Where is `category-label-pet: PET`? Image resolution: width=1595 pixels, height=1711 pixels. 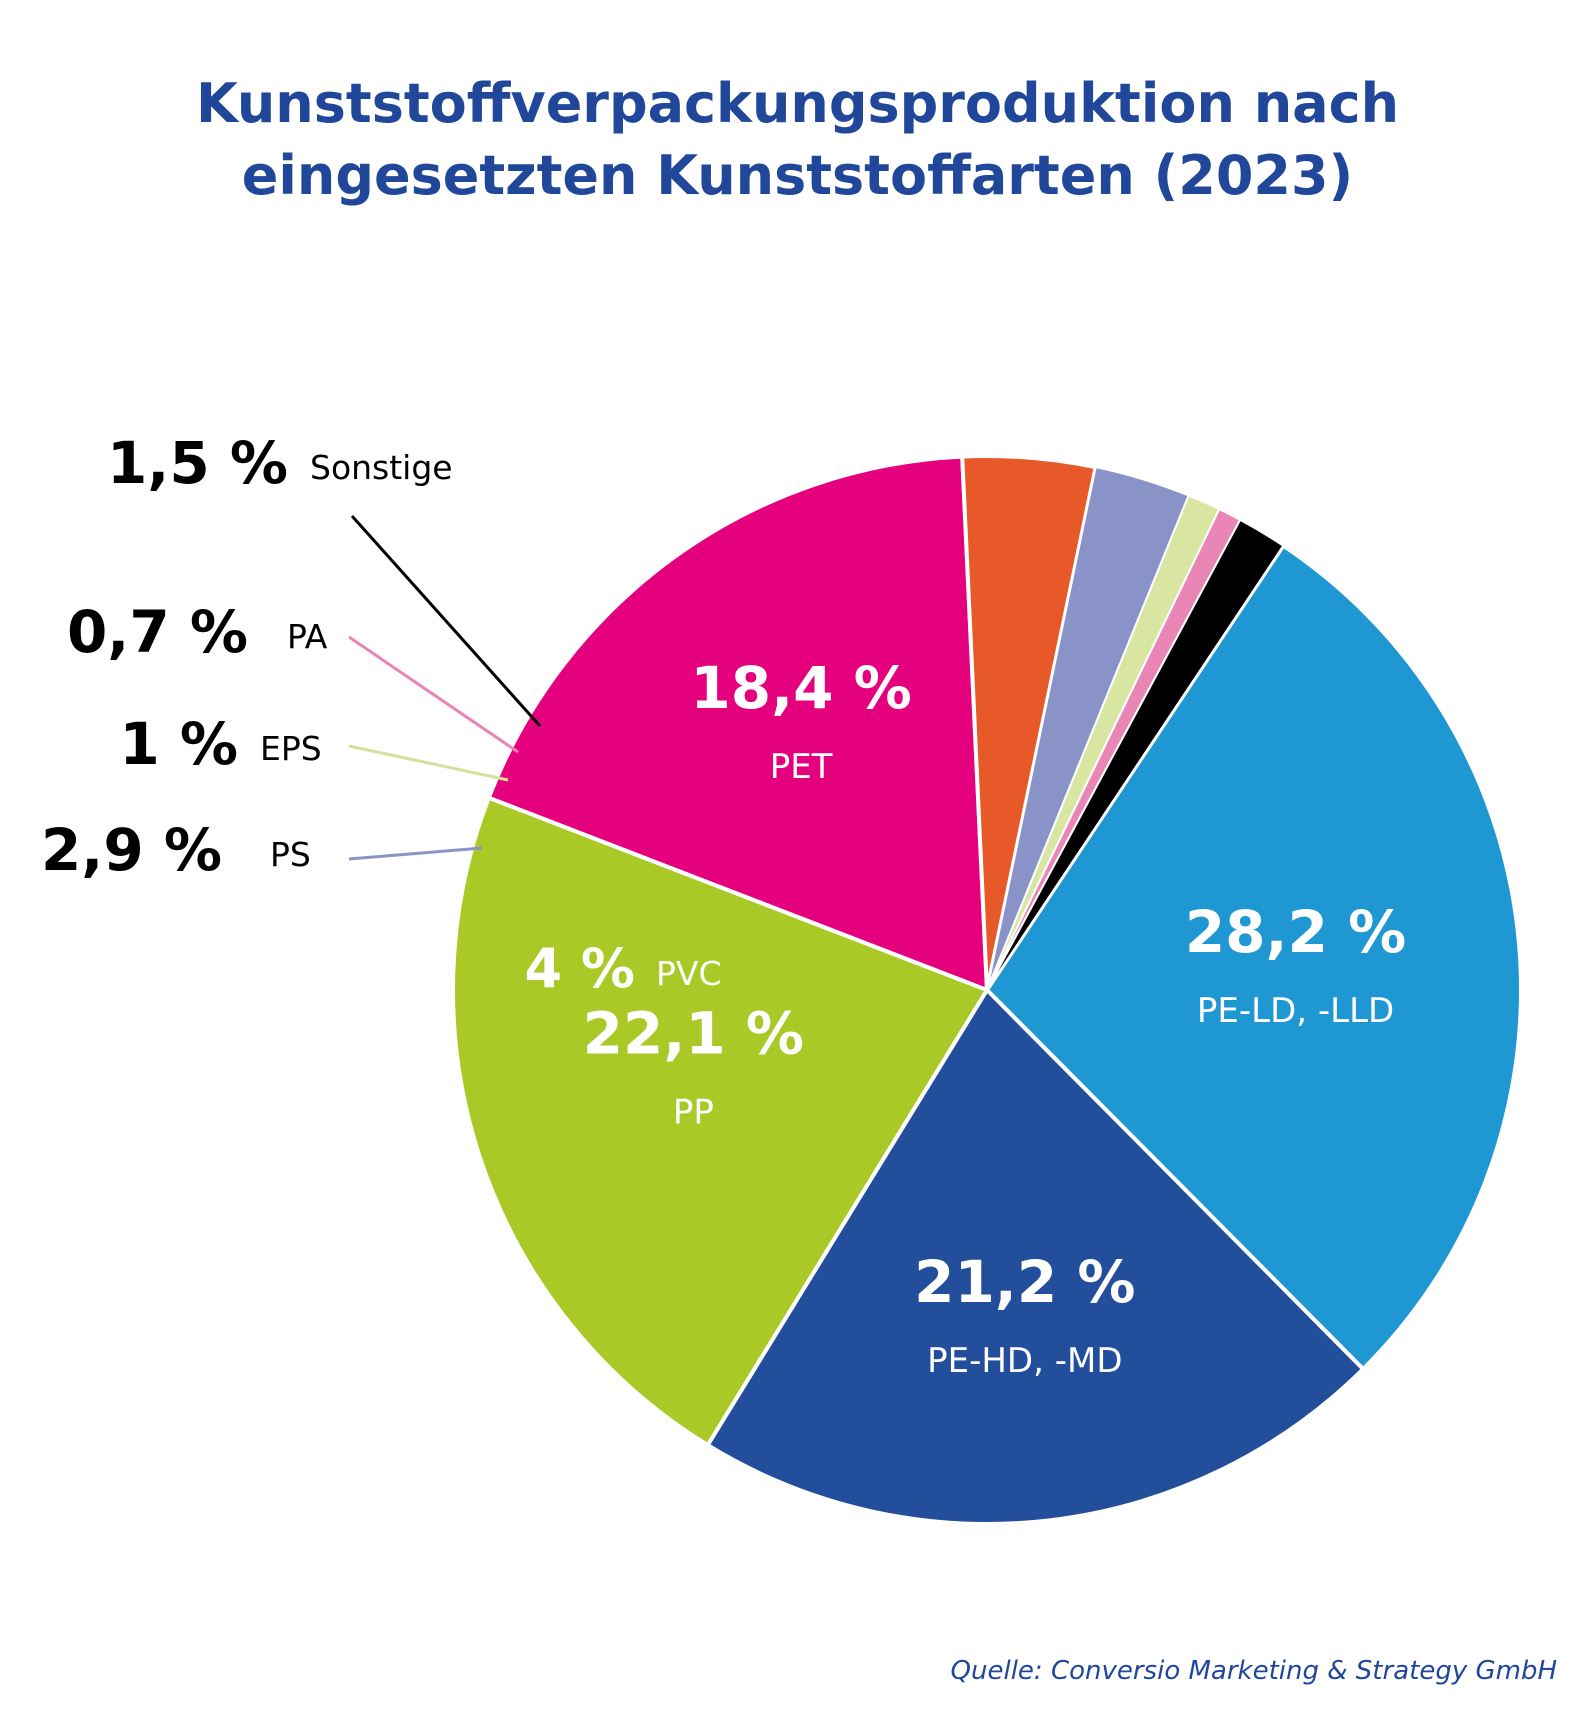 category-label-pet: PET is located at coordinates (801, 767).